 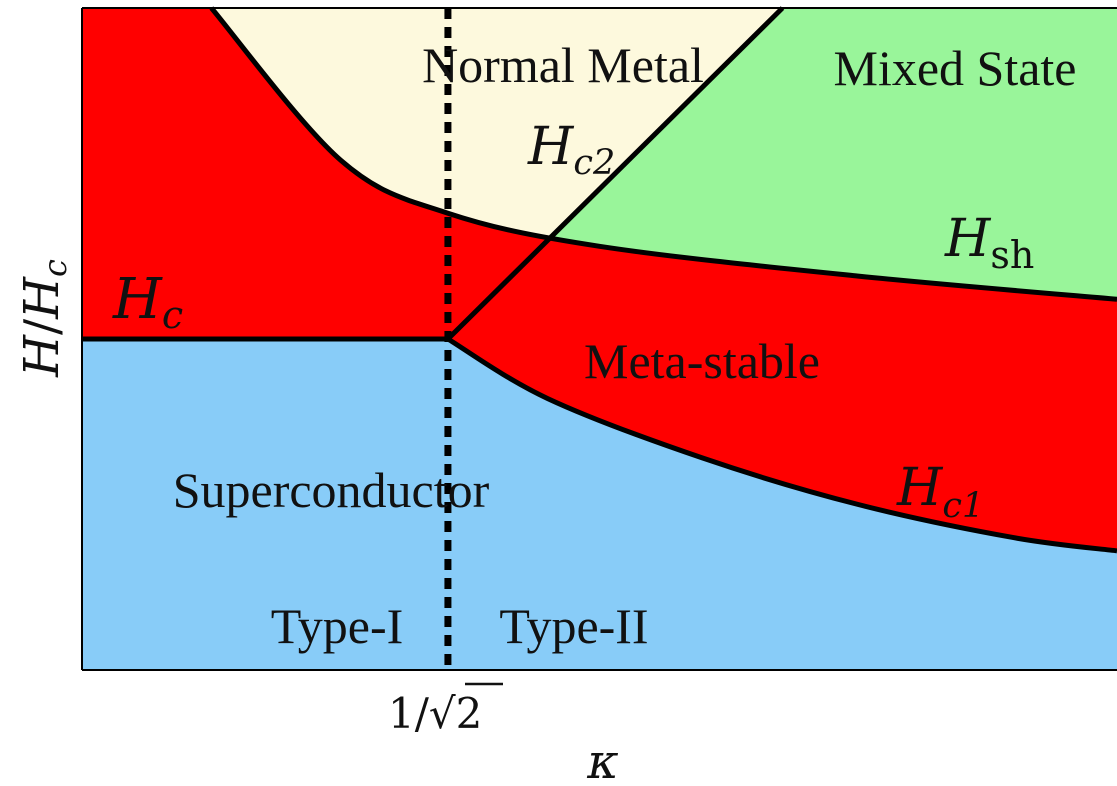 I want to click on y-axis-label: H/Hc, so click(x=44, y=318).